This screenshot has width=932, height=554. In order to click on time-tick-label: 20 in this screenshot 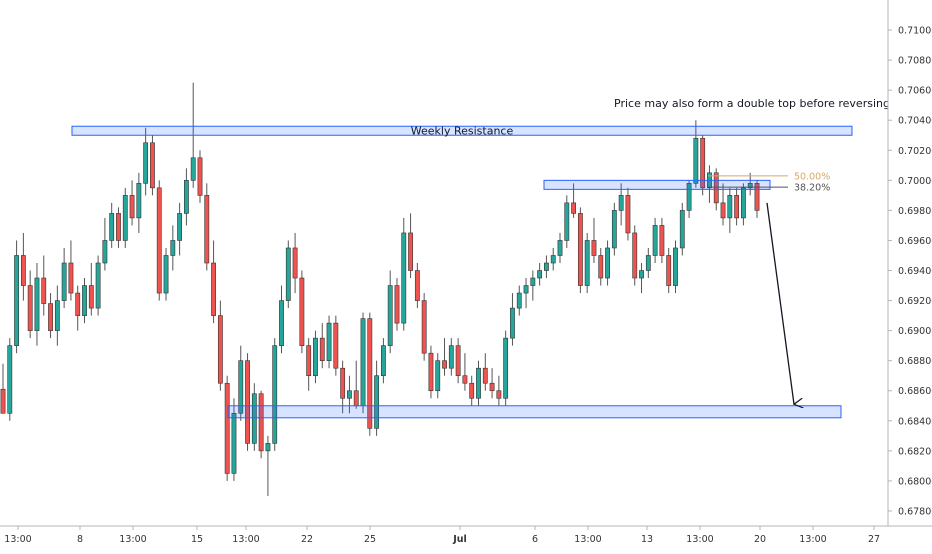, I will do `click(760, 539)`.